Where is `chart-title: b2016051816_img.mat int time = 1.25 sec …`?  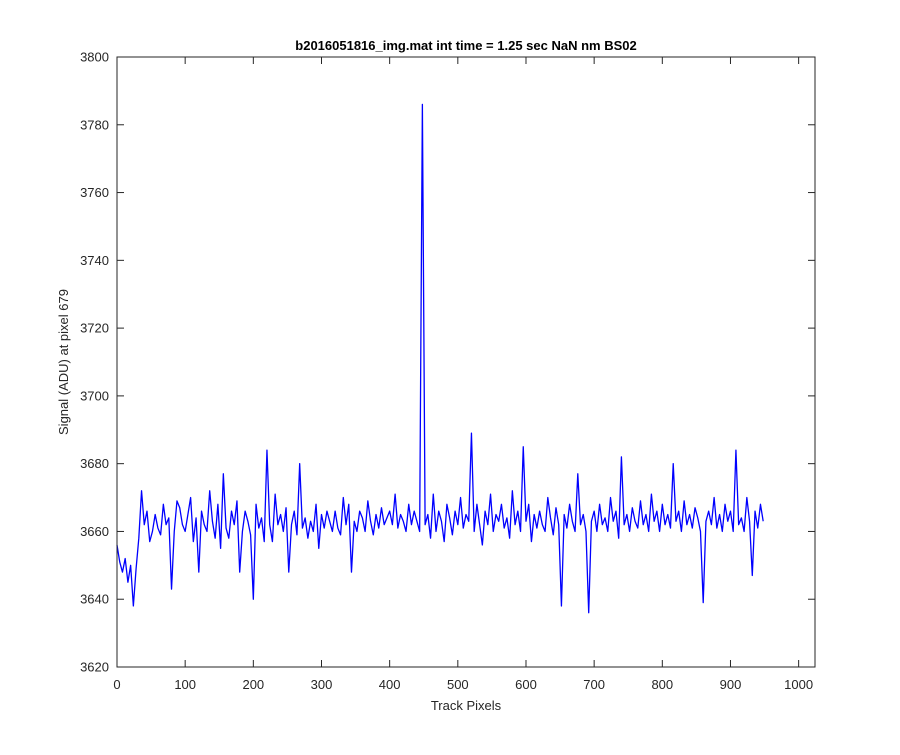 chart-title: b2016051816_img.mat int time = 1.25 sec … is located at coordinates (465, 45).